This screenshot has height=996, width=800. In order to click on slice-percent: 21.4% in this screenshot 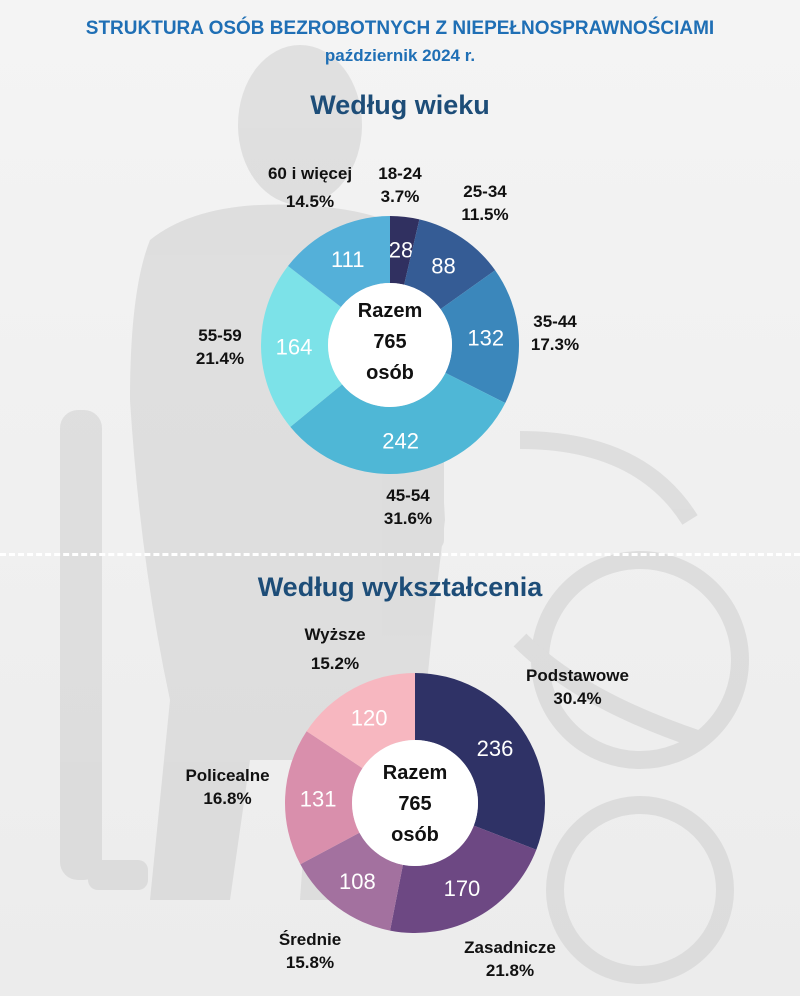, I will do `click(220, 358)`.